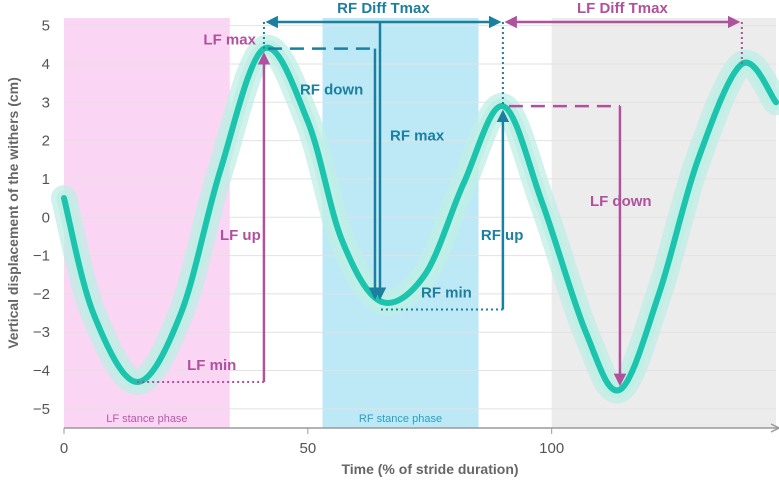 Image resolution: width=779 pixels, height=481 pixels. I want to click on y-tick-label: −3, so click(41, 332).